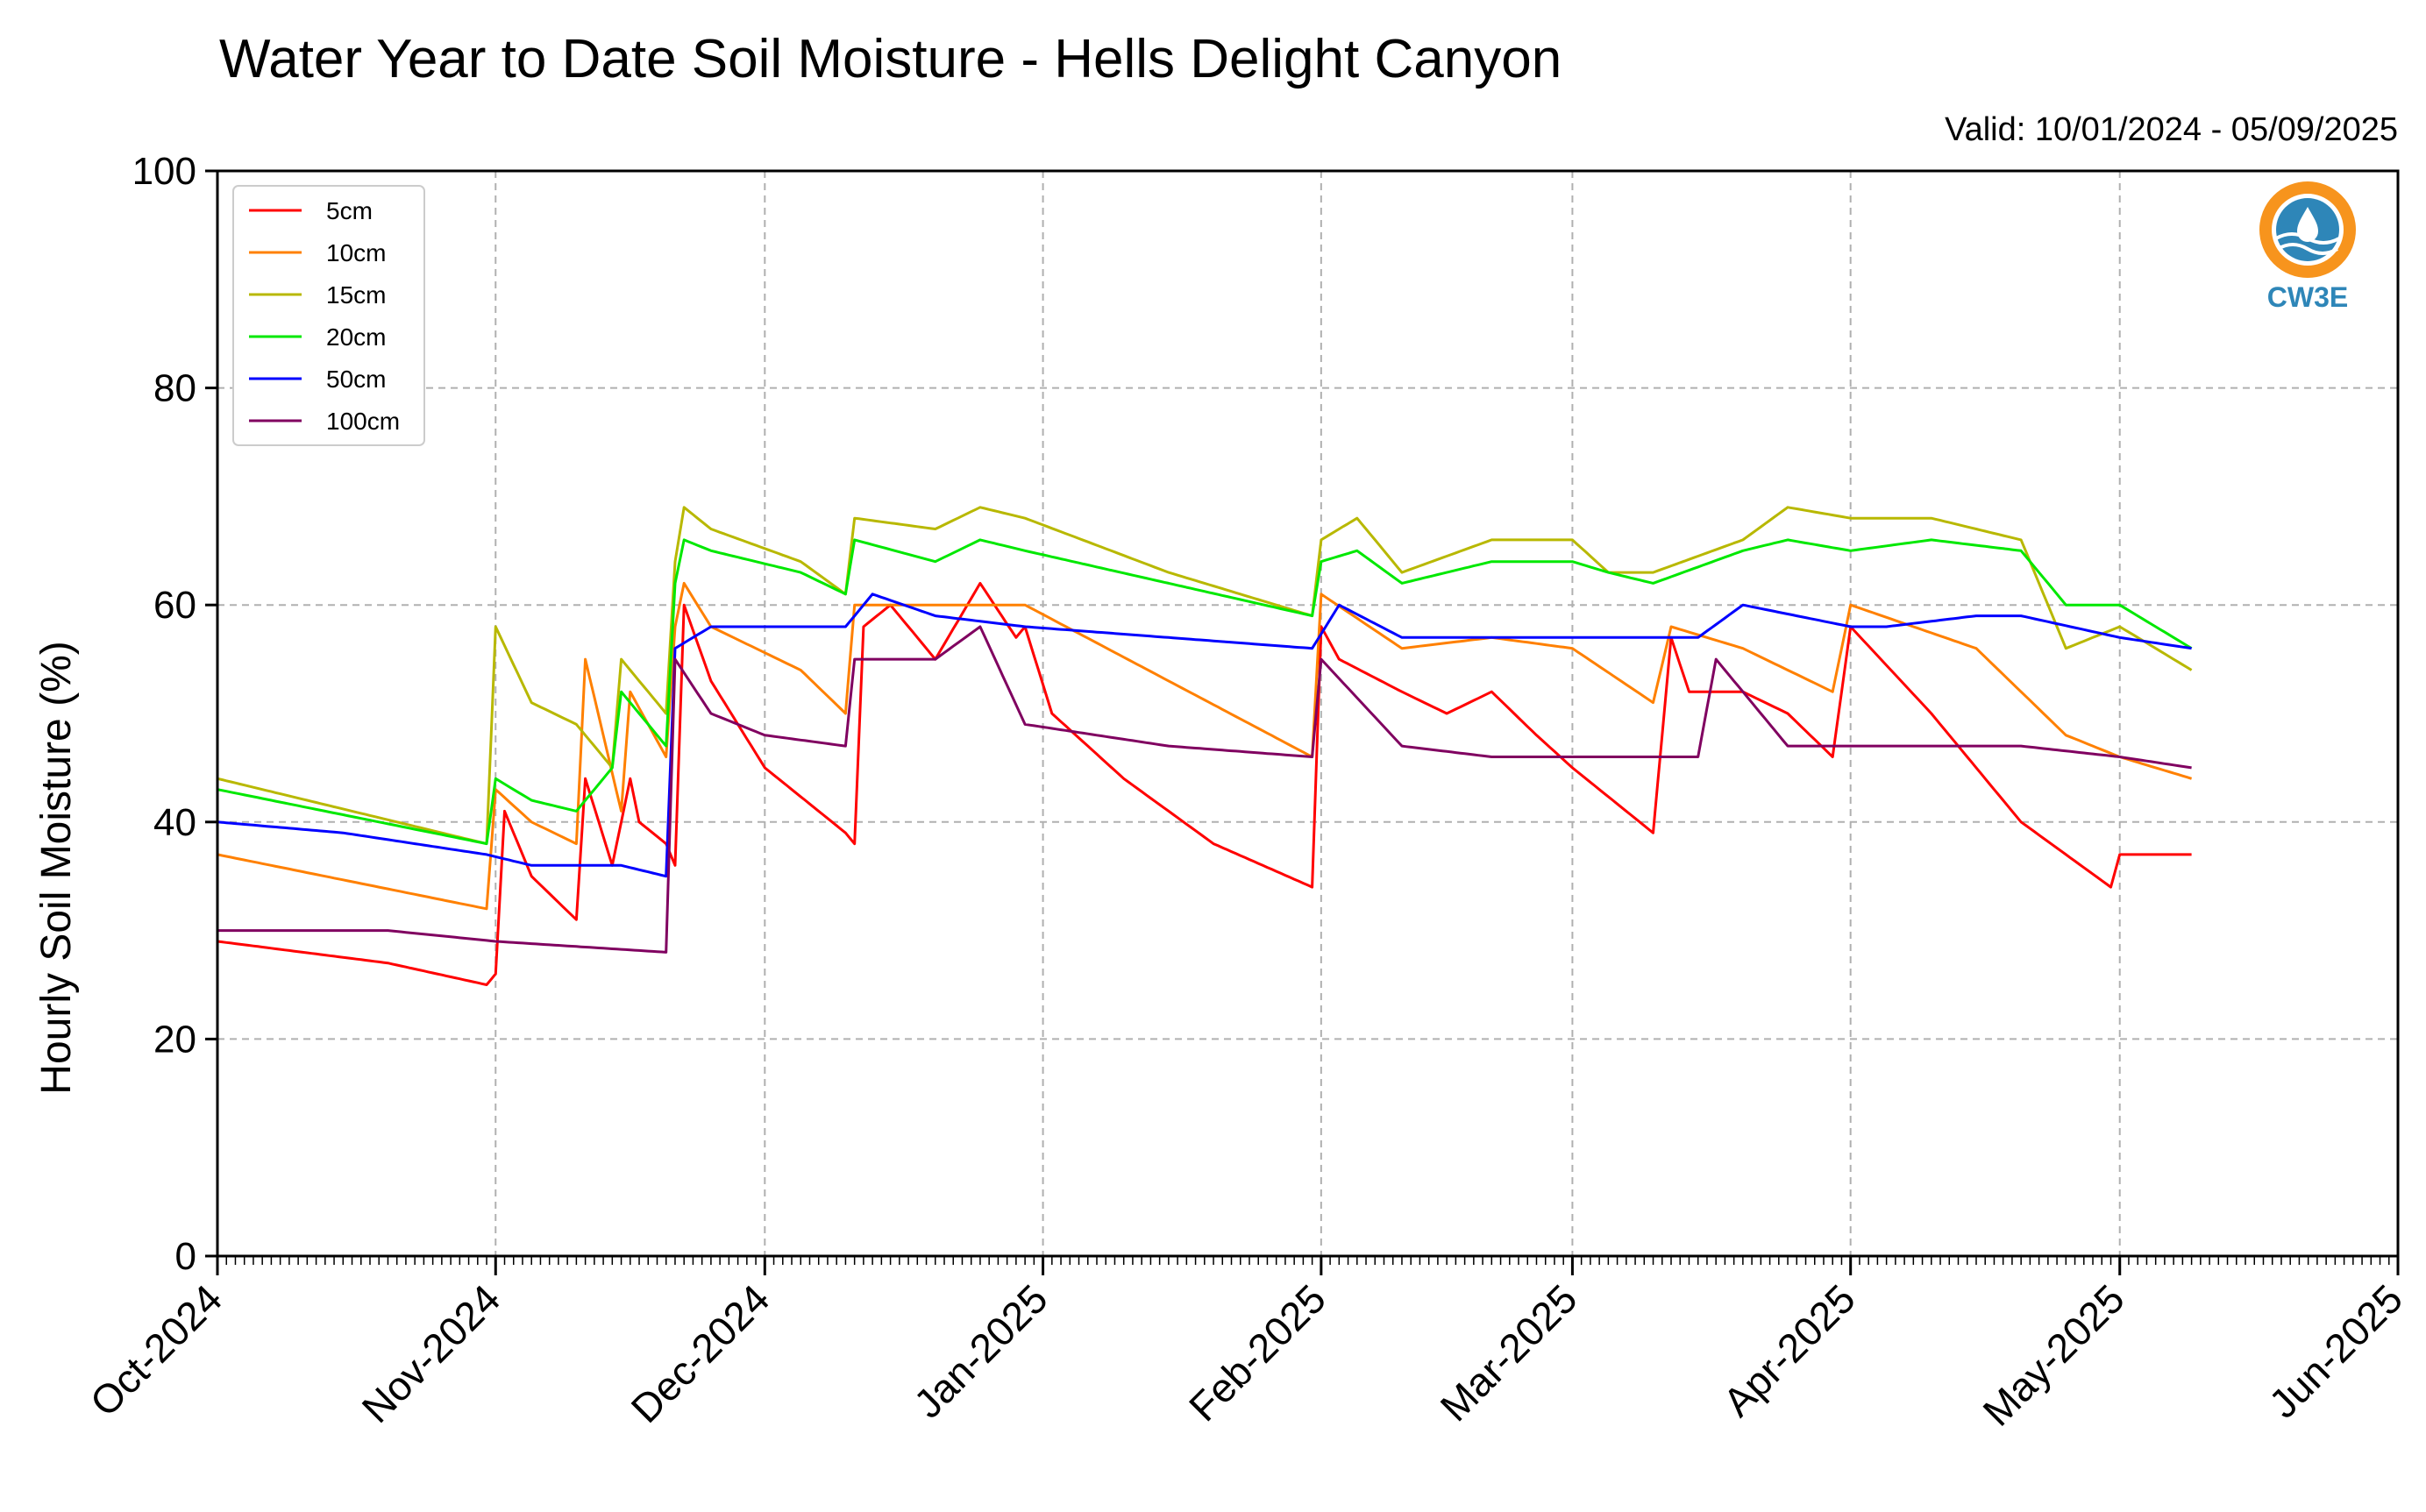 This screenshot has width=2426, height=1512. I want to click on logo-drop-icon, so click(2307, 224).